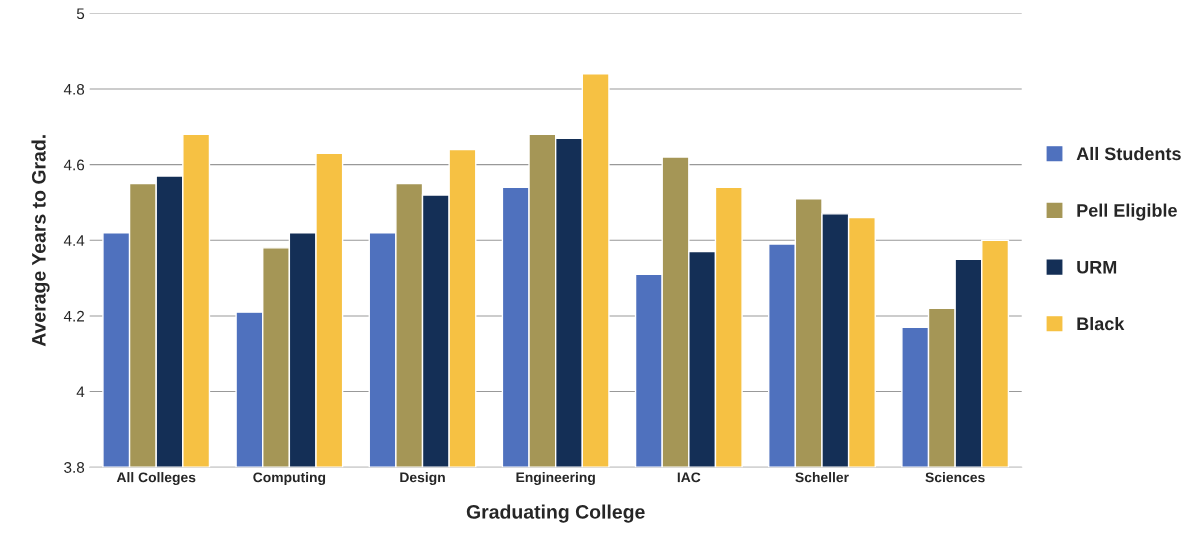 The width and height of the screenshot is (1195, 537). What do you see at coordinates (80, 392) in the screenshot?
I see `y-tick-label: 4` at bounding box center [80, 392].